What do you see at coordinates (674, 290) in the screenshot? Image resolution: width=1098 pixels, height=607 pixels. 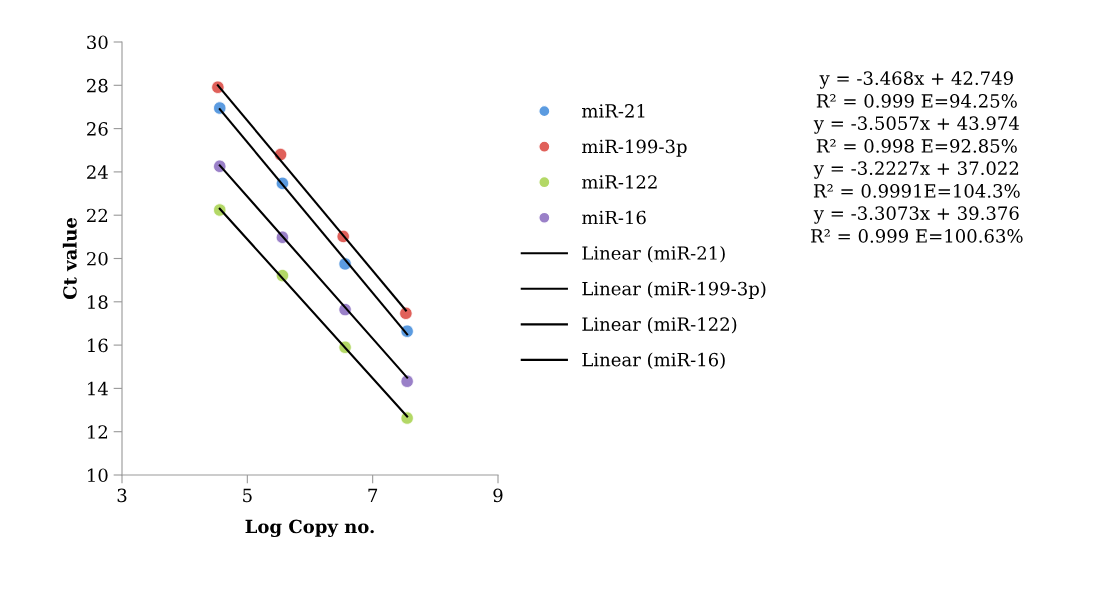 I see `legend-label: Linear (miR-199-3p)` at bounding box center [674, 290].